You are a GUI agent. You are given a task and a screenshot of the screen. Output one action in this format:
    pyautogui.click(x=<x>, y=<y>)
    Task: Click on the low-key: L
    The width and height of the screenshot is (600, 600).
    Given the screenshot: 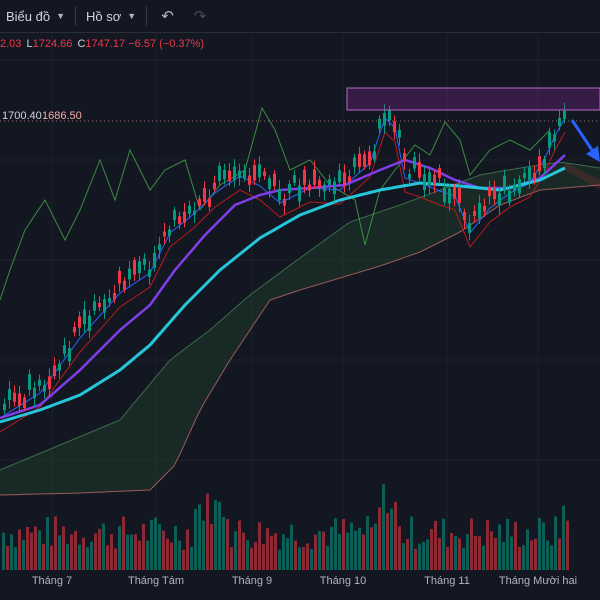 What is the action you would take?
    pyautogui.click(x=29, y=44)
    